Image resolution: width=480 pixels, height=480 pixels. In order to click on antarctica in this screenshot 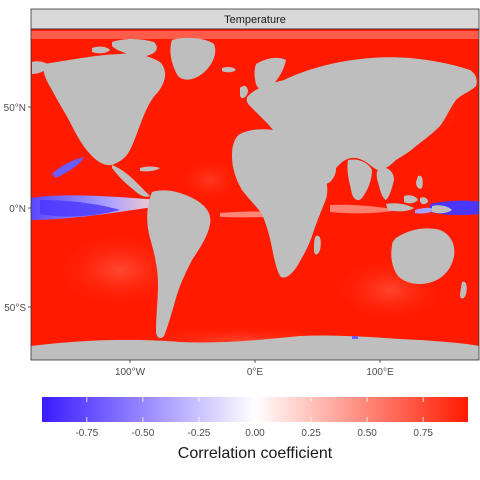, I will do `click(255, 347)`.